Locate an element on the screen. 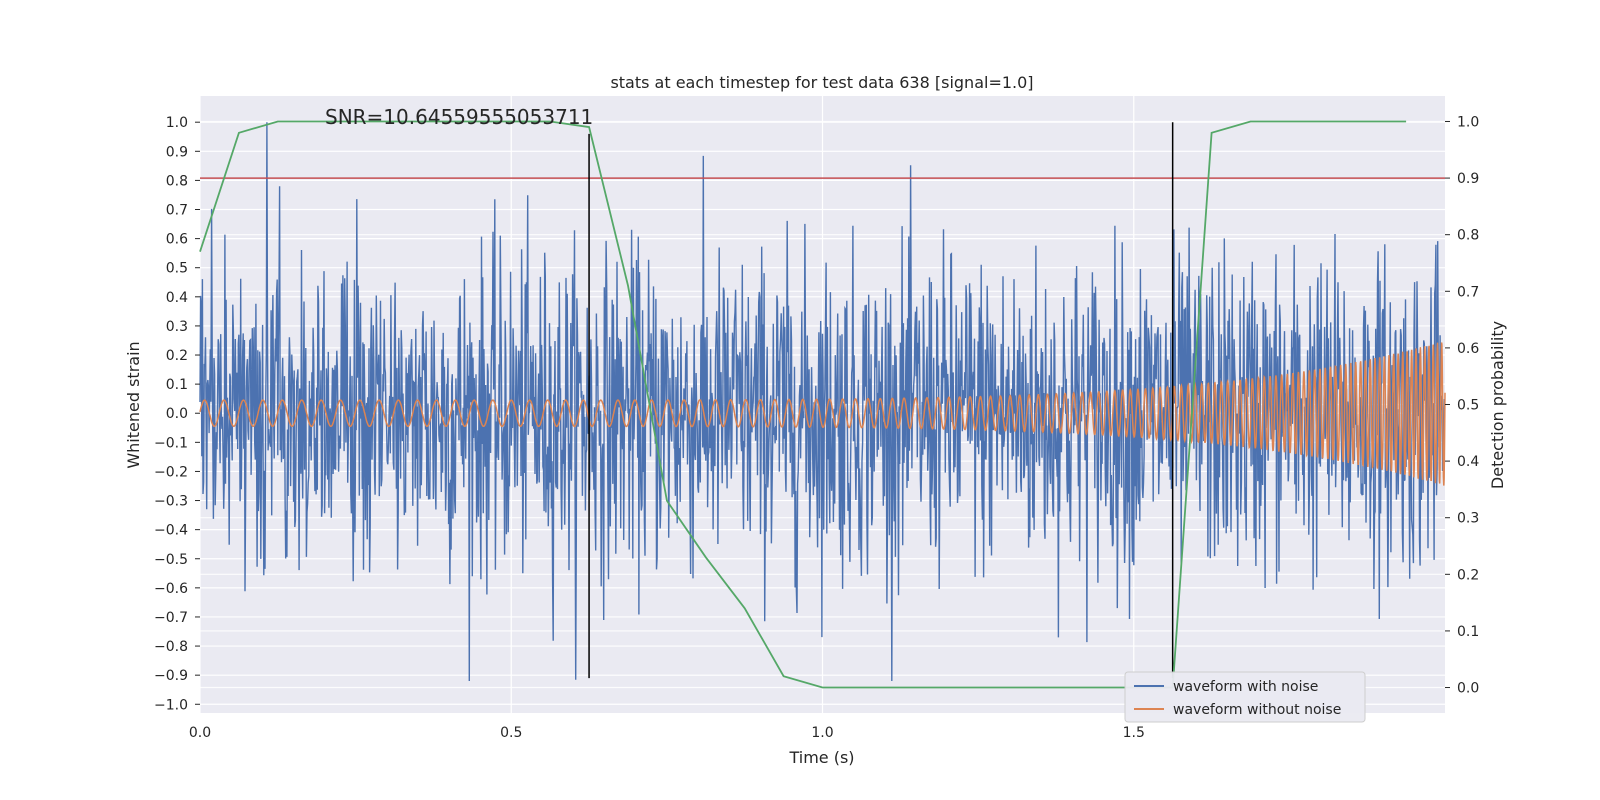 This screenshot has height=800, width=1600. legend-label-noisy: waveform with noise is located at coordinates (1245, 687).